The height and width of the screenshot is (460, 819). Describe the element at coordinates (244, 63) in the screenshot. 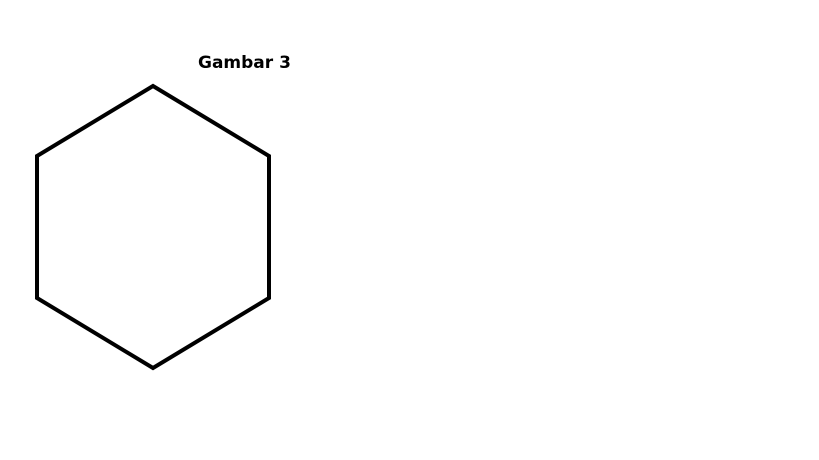

I see `figure-caption: Gambar 3` at that location.